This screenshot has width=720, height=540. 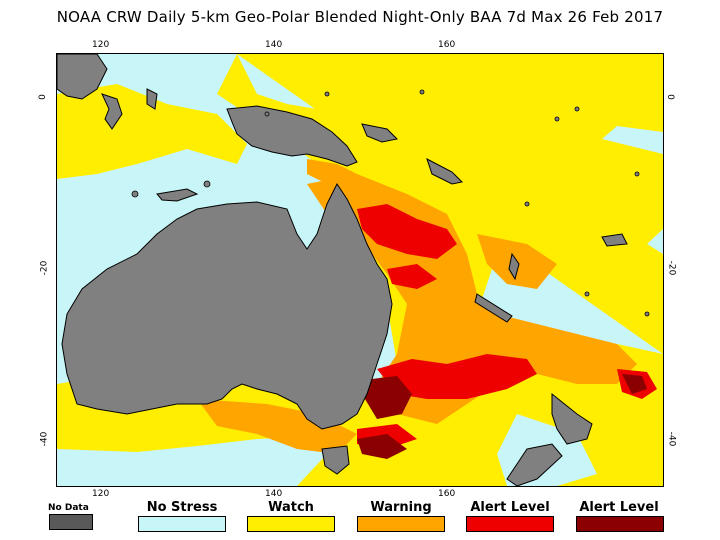 What do you see at coordinates (177, 195) in the screenshot?
I see `land-timor` at bounding box center [177, 195].